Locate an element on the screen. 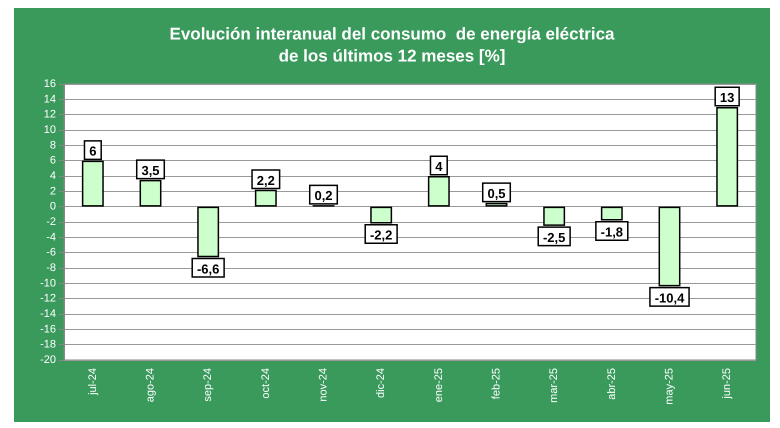 The image size is (780, 428). x-tick-label: jul-24 is located at coordinates (92, 382).